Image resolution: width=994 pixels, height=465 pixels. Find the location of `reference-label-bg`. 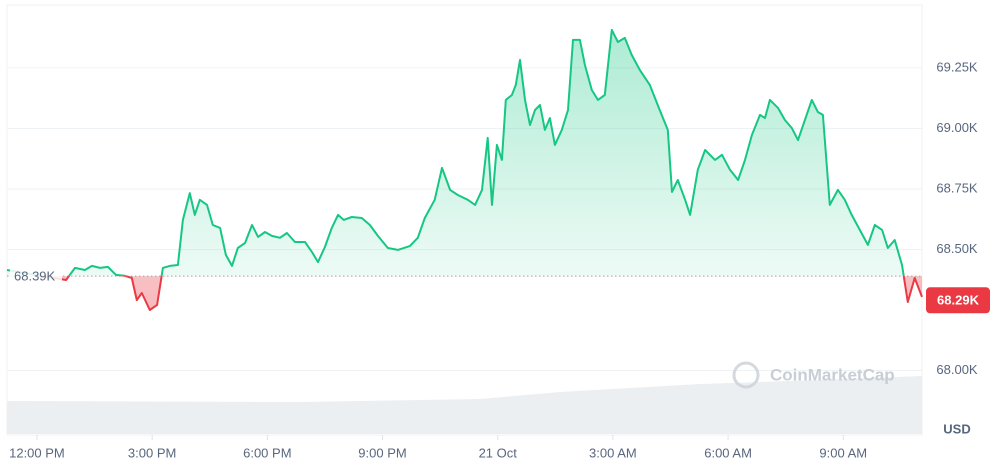

reference-label-bg is located at coordinates (36, 276).